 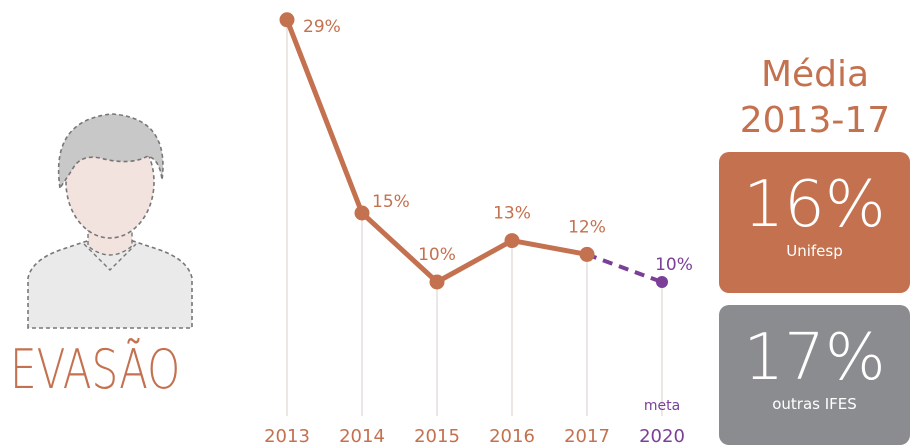 What do you see at coordinates (662, 435) in the screenshot?
I see `x-tick-label-2020: 2020` at bounding box center [662, 435].